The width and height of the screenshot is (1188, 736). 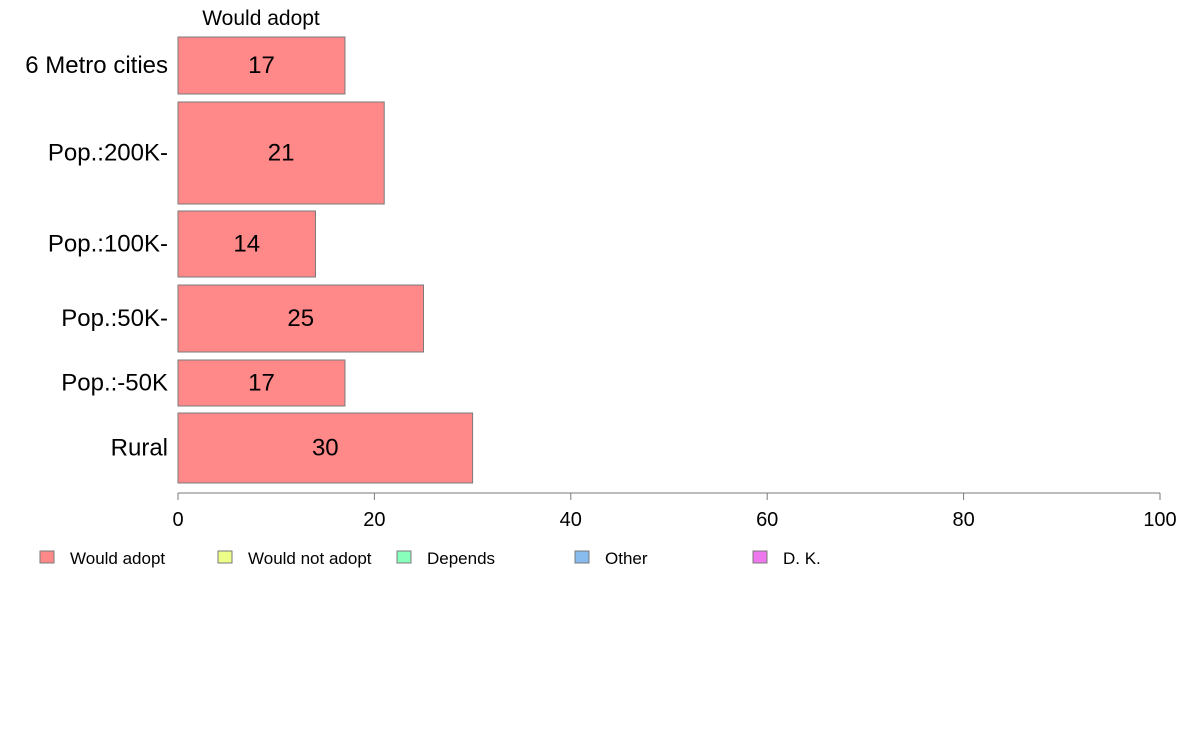 I want to click on x-tick-label: 40, so click(x=571, y=520).